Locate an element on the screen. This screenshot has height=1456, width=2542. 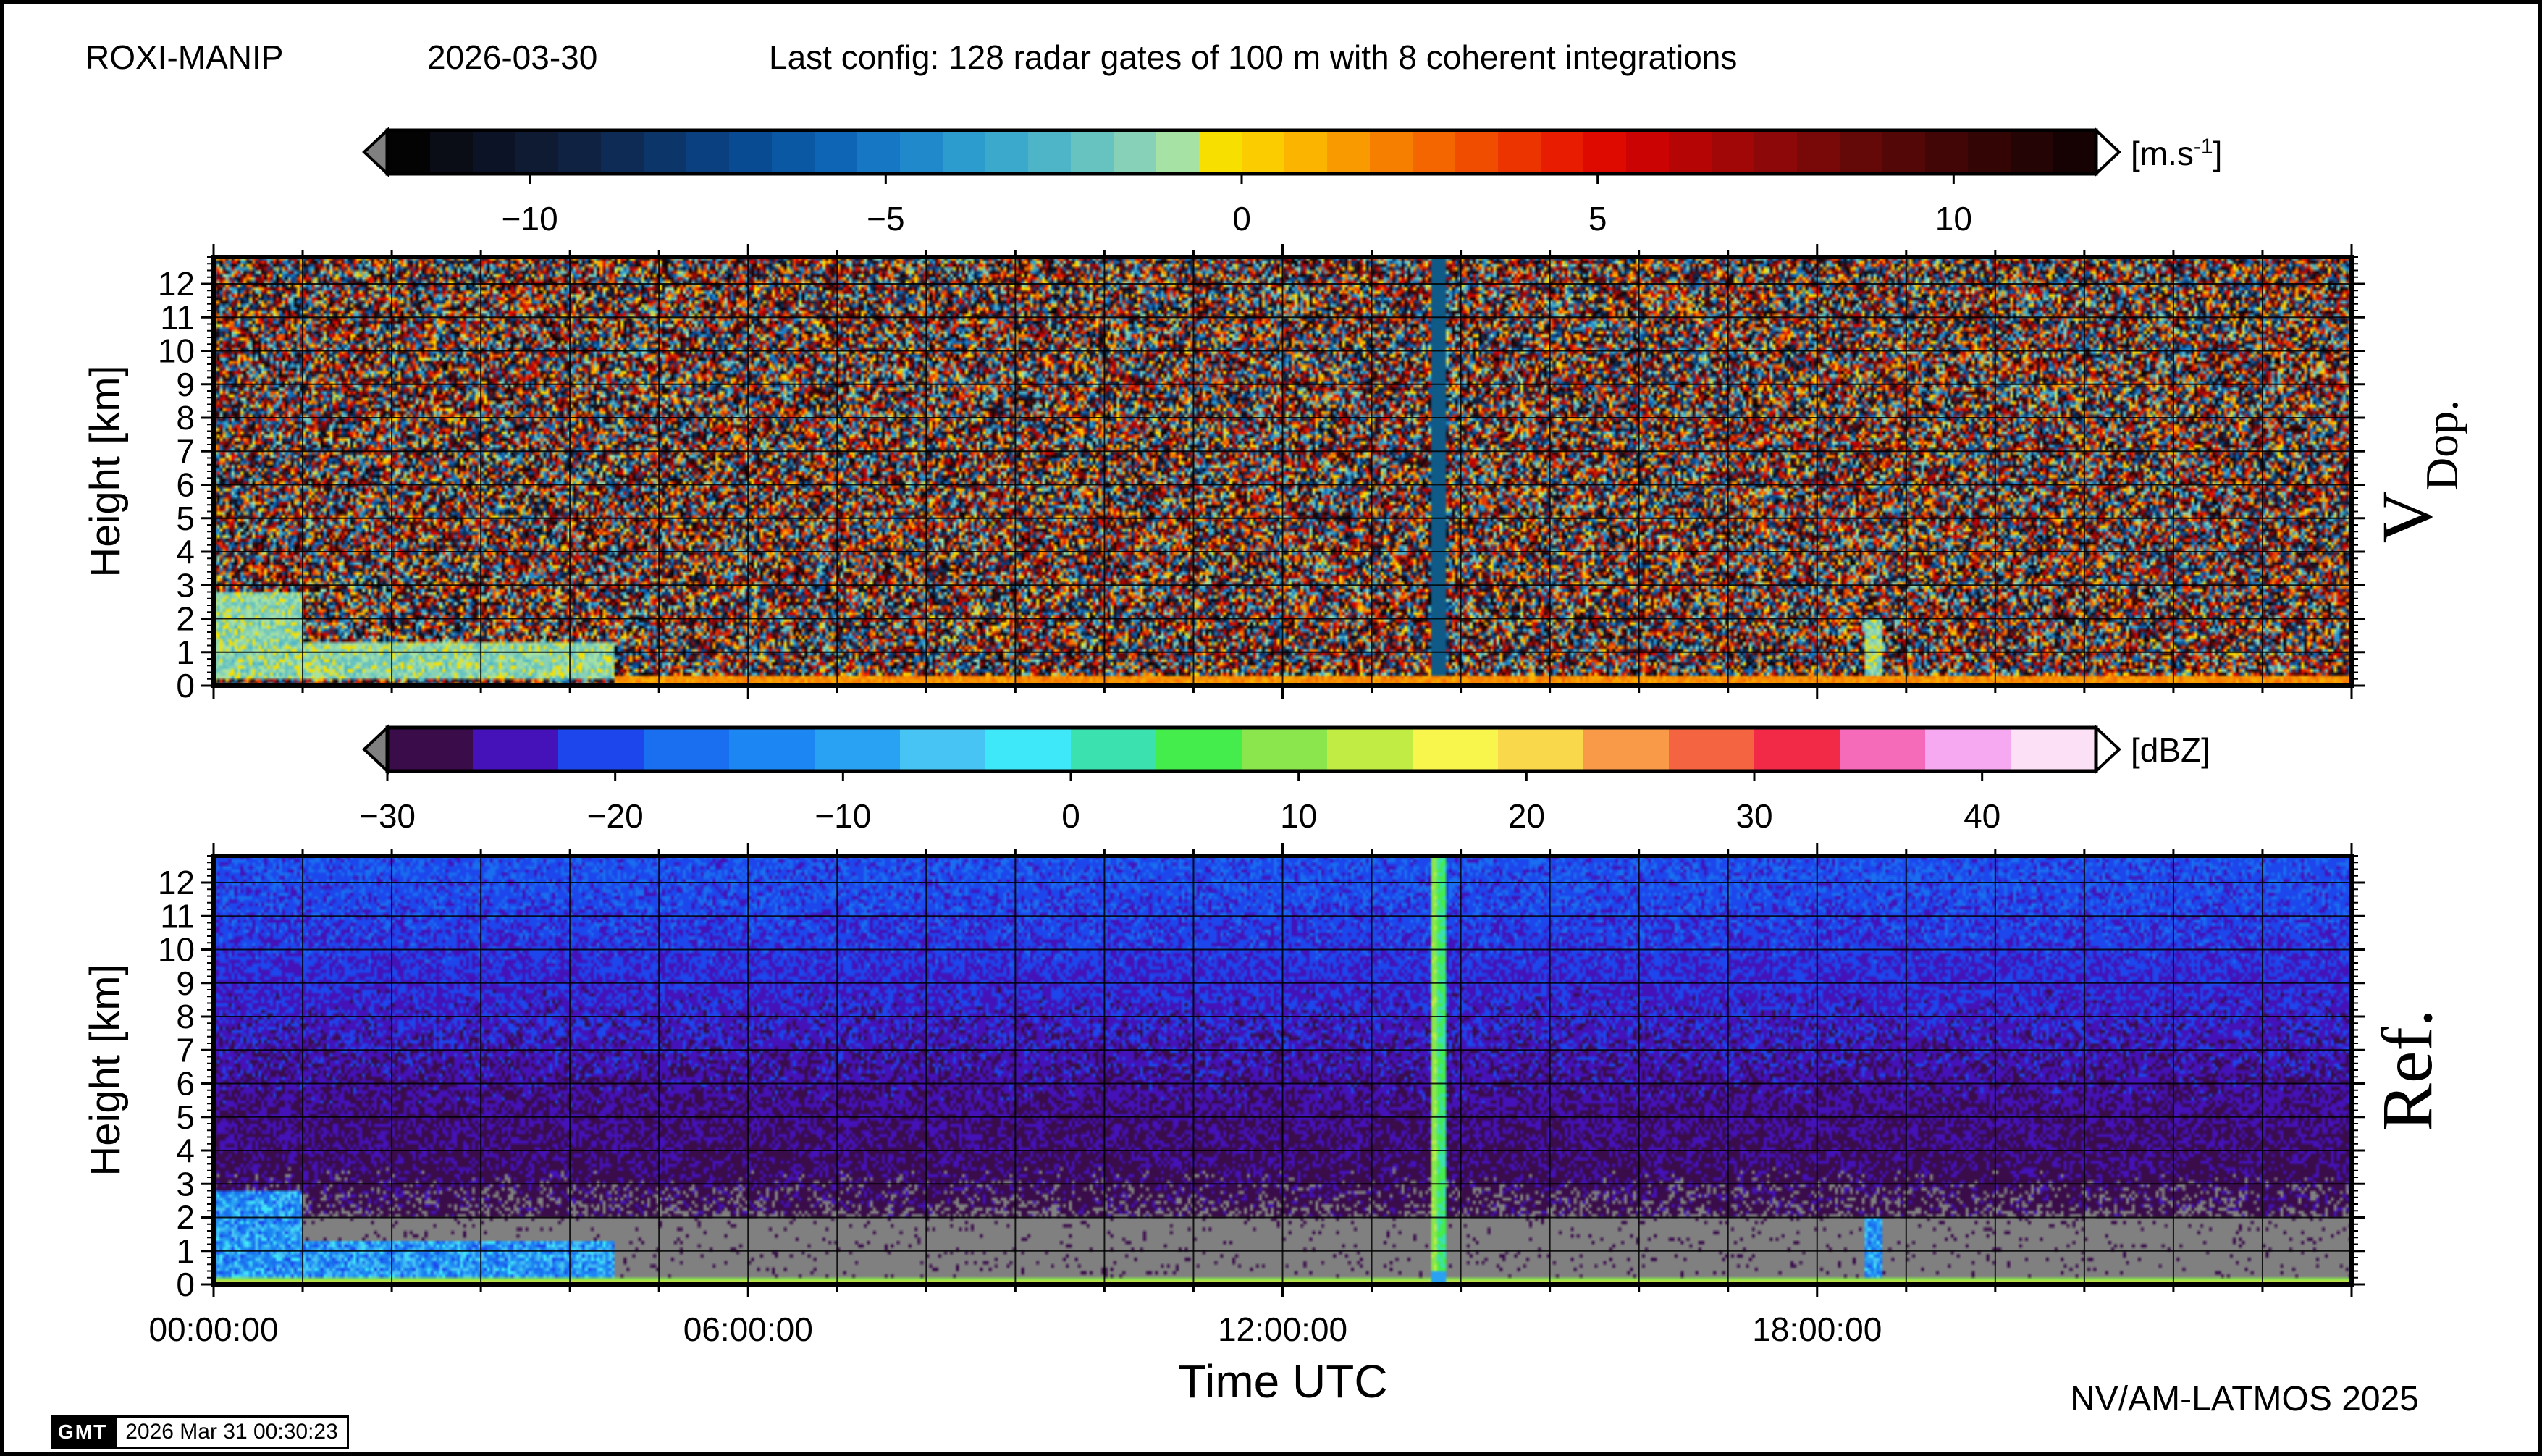
colorbar-frame is located at coordinates (1241, 749).